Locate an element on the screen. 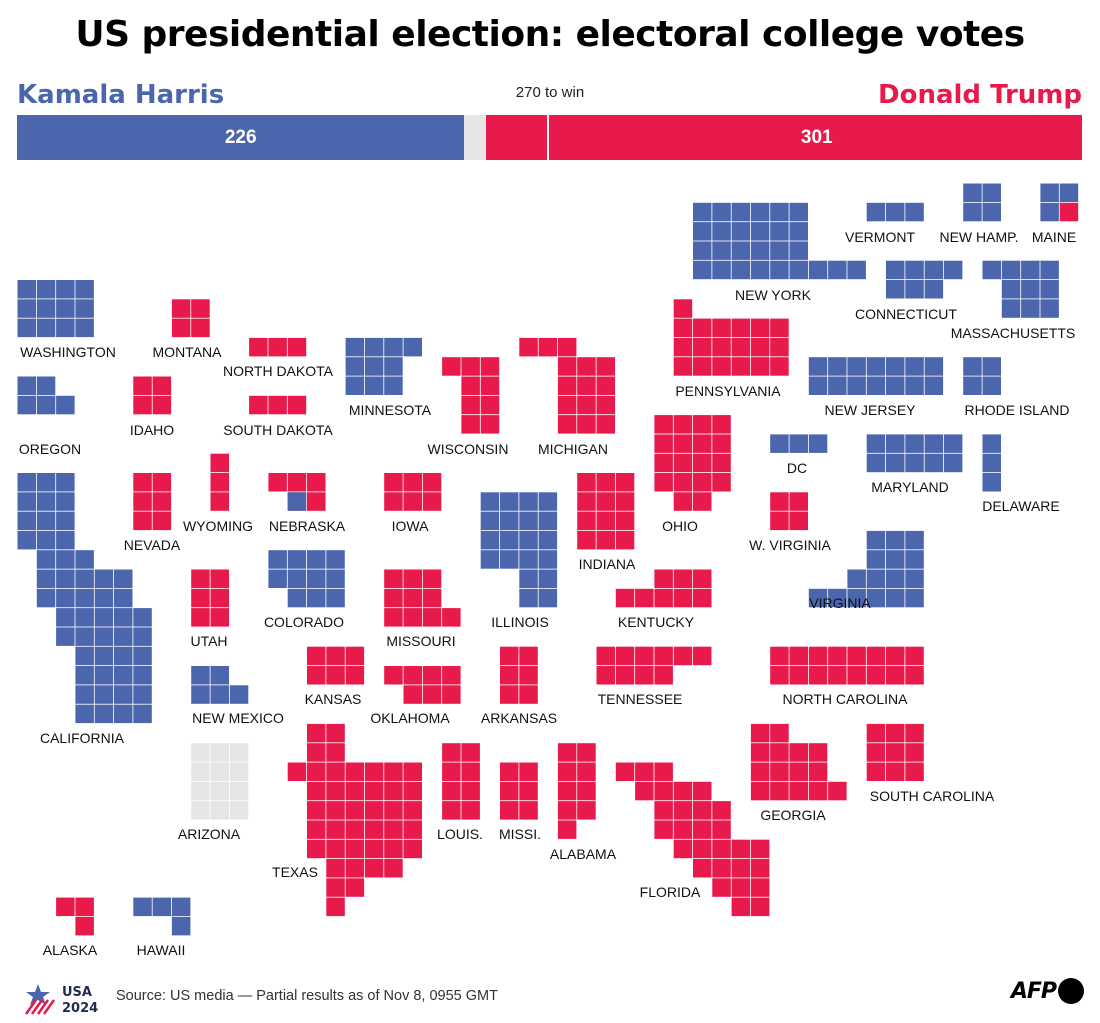  state-label: COLORADO is located at coordinates (304, 622).